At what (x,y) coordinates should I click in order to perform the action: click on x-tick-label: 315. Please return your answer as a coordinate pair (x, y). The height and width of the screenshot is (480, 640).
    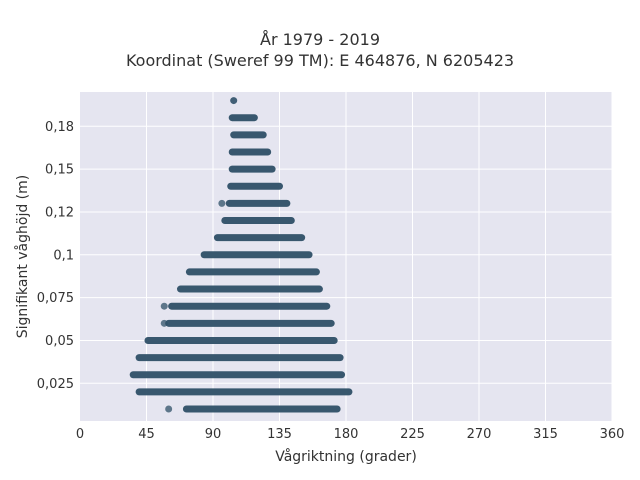
    Looking at the image, I should click on (545, 434).